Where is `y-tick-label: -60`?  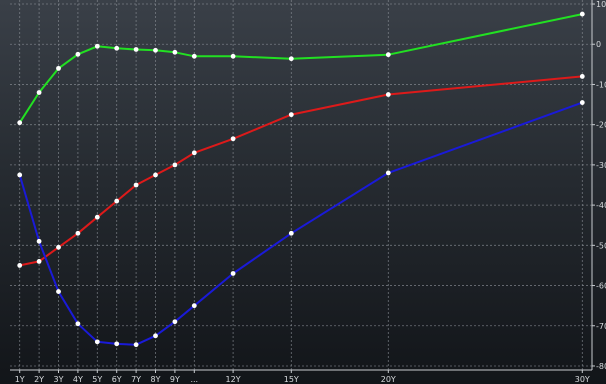 y-tick-label: -60 is located at coordinates (601, 286).